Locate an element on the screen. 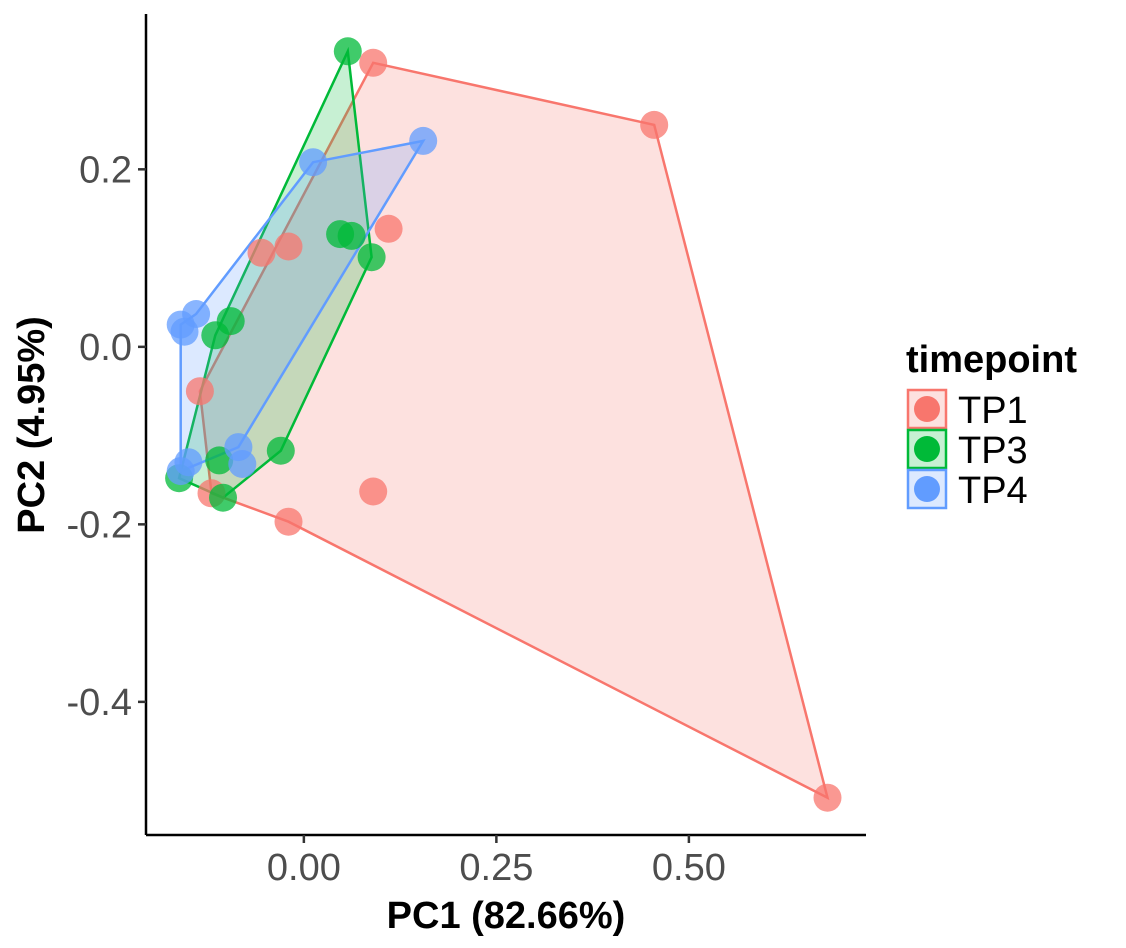  legend-swatch-tp1 is located at coordinates (927, 409).